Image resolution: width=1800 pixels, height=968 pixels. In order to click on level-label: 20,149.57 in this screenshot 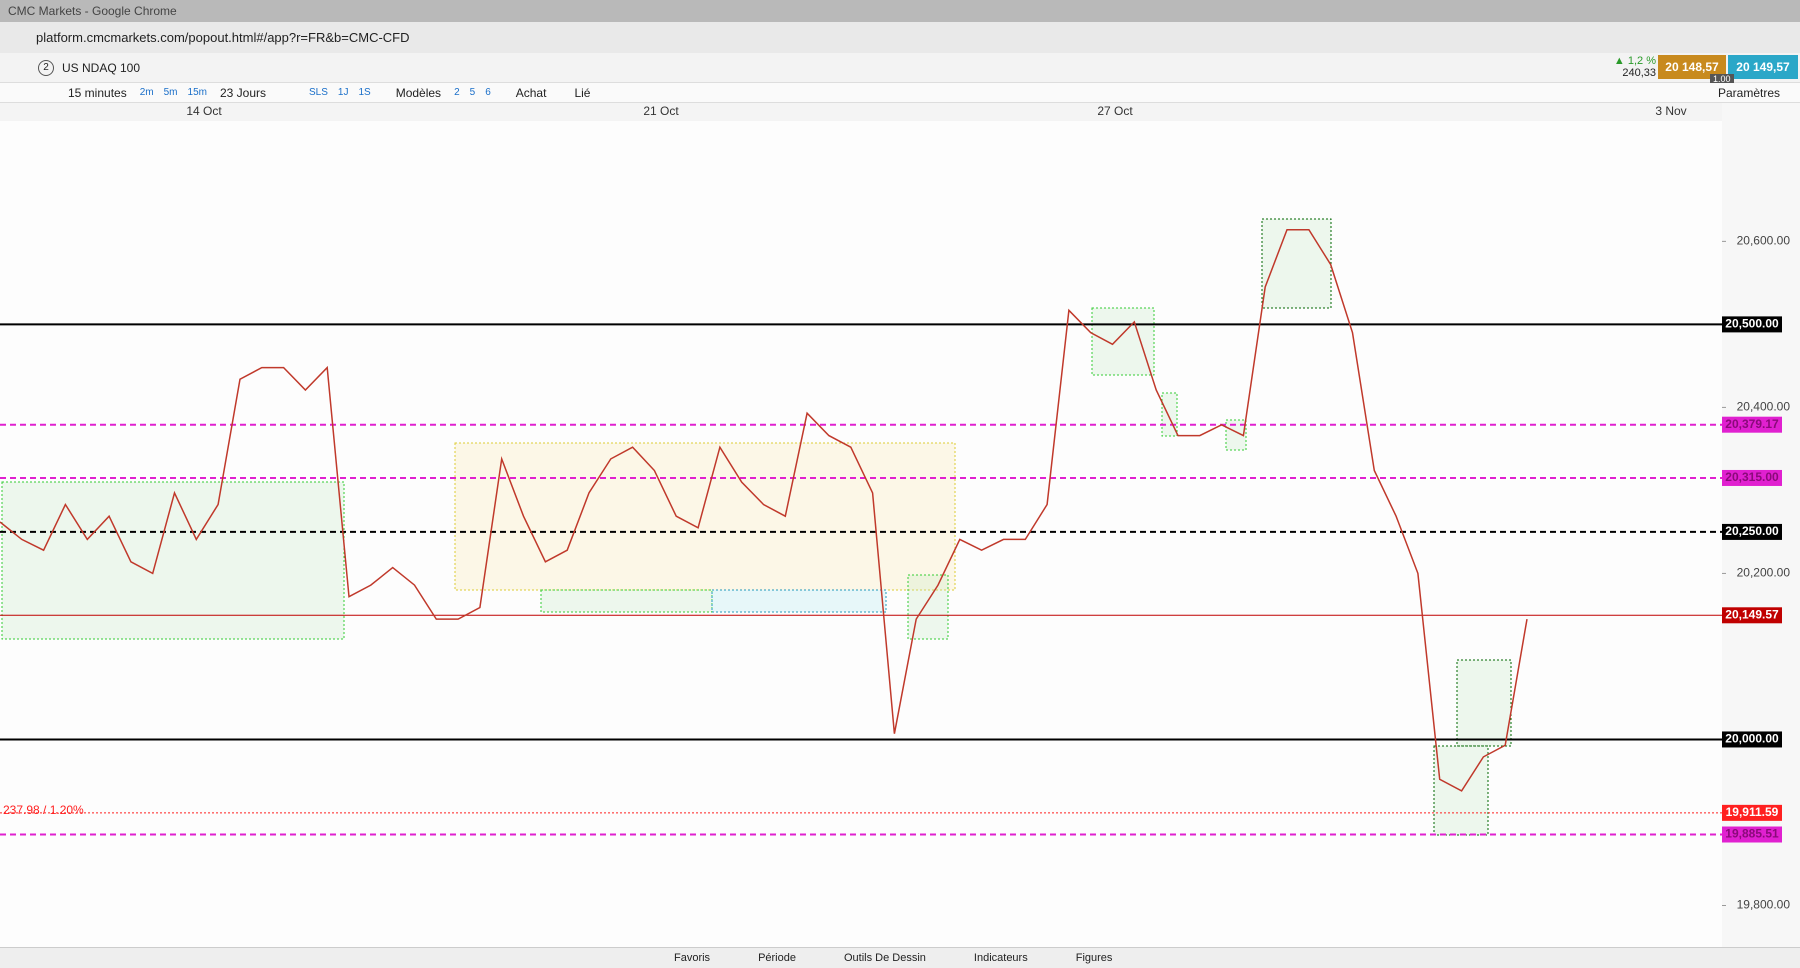, I will do `click(1752, 614)`.